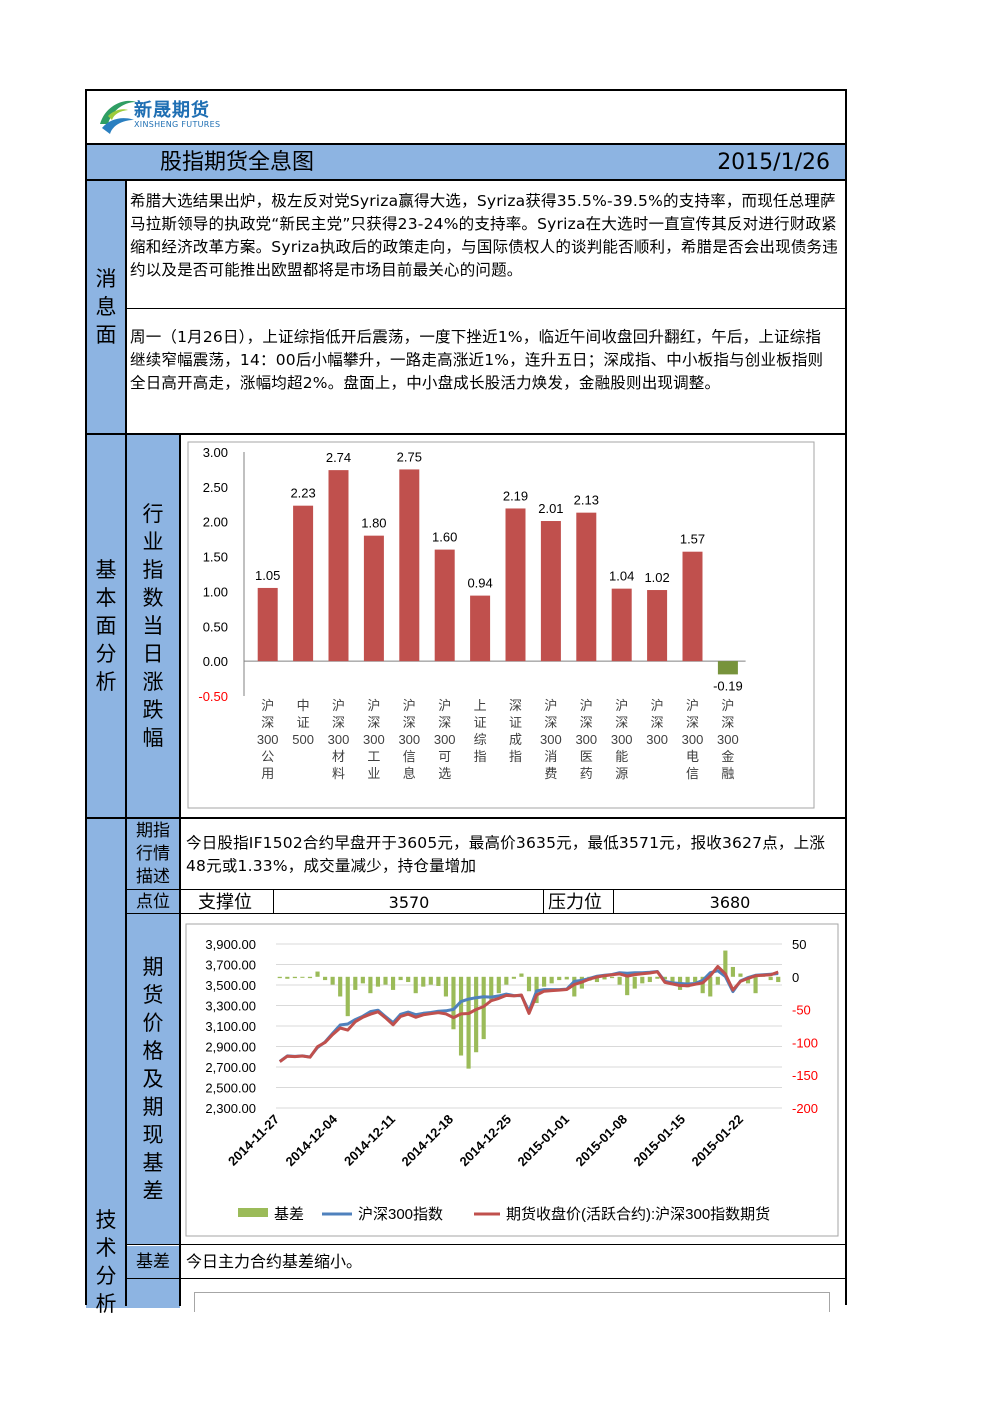 The height and width of the screenshot is (1403, 992). What do you see at coordinates (728, 685) in the screenshot?
I see `bar-value-label: -0.19` at bounding box center [728, 685].